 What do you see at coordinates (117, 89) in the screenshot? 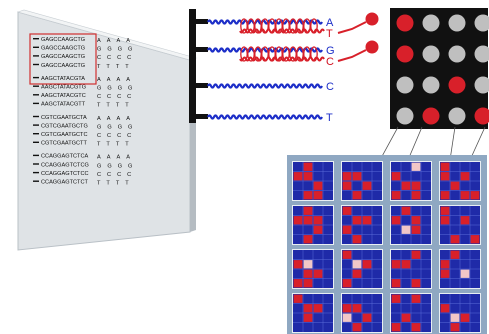
I see `fade-bases: GGGG` at bounding box center [117, 89].